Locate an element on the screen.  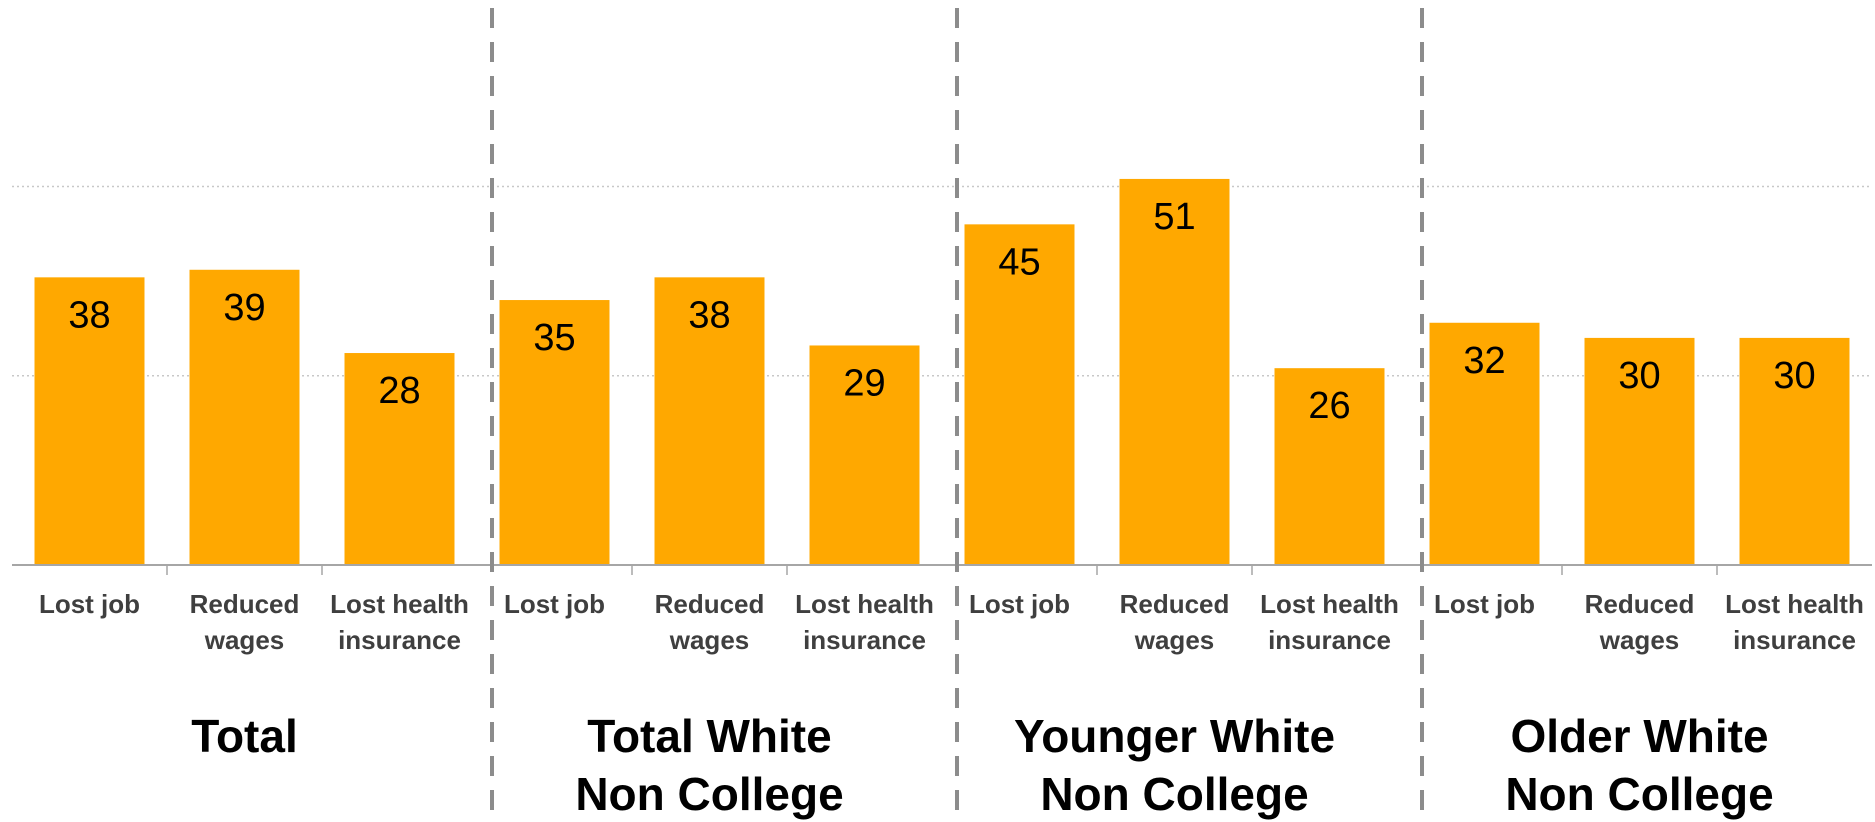
data-label: 26 is located at coordinates (1329, 406).